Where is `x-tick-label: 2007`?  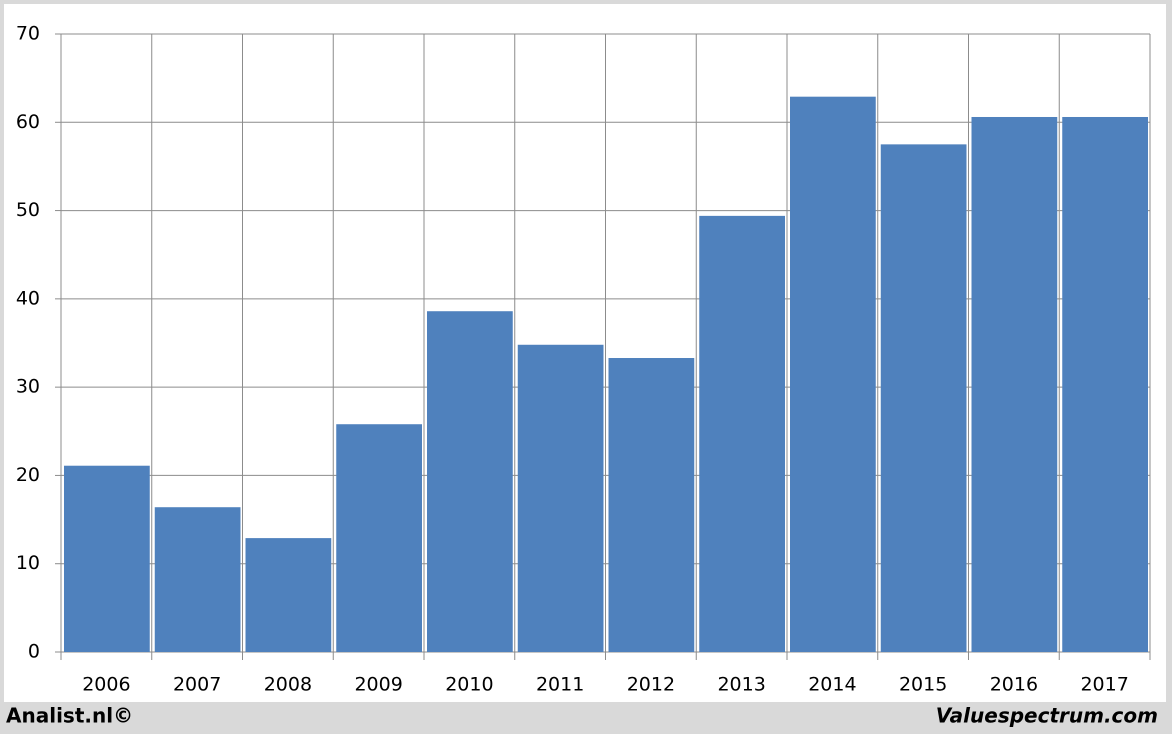 x-tick-label: 2007 is located at coordinates (197, 685).